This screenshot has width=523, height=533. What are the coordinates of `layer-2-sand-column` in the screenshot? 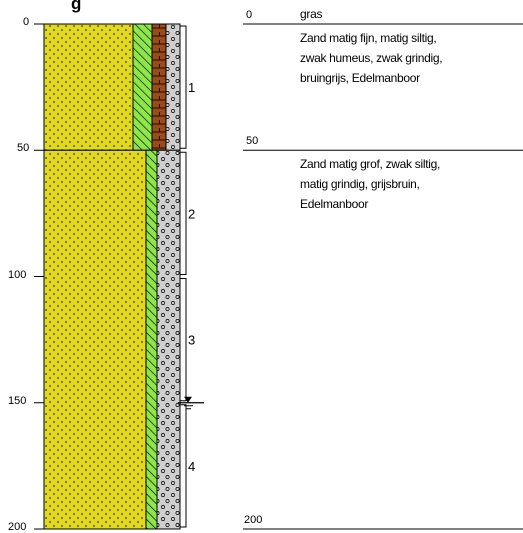 It's located at (95, 339).